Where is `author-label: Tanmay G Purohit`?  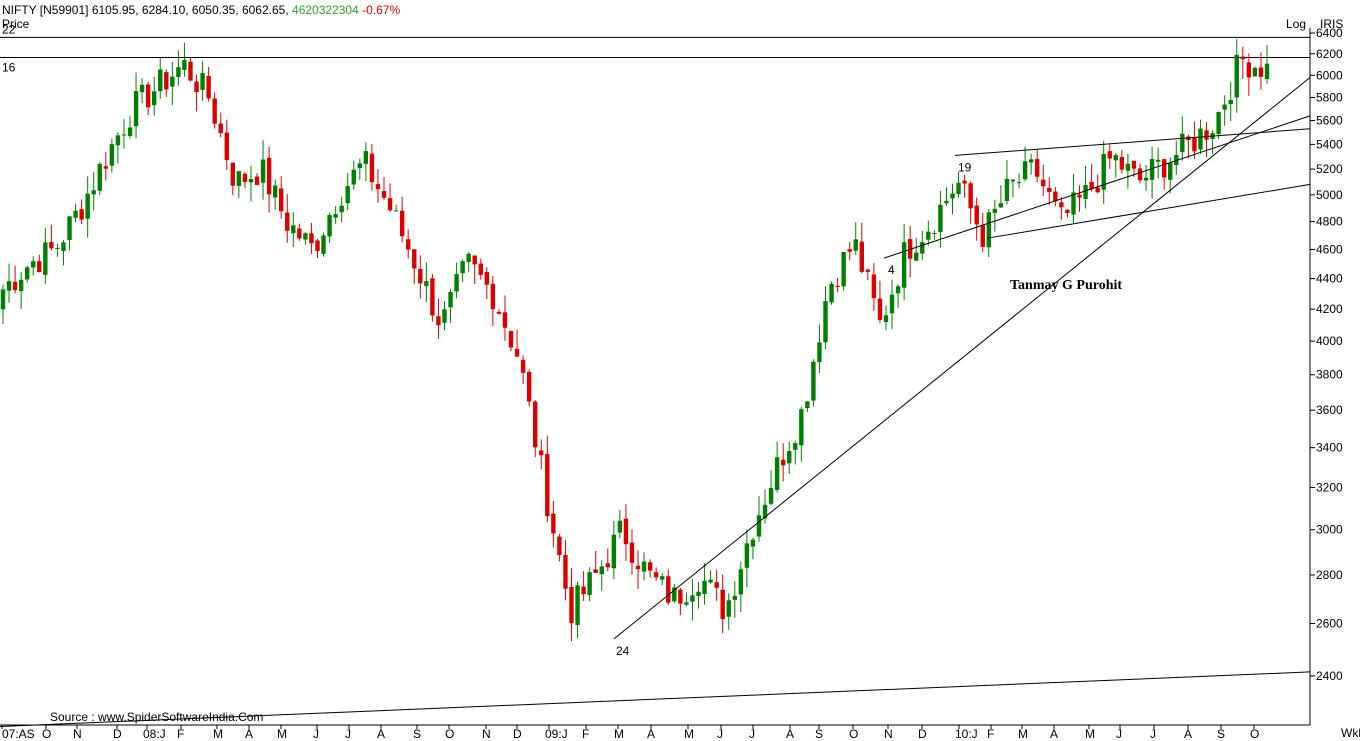 author-label: Tanmay G Purohit is located at coordinates (1066, 285).